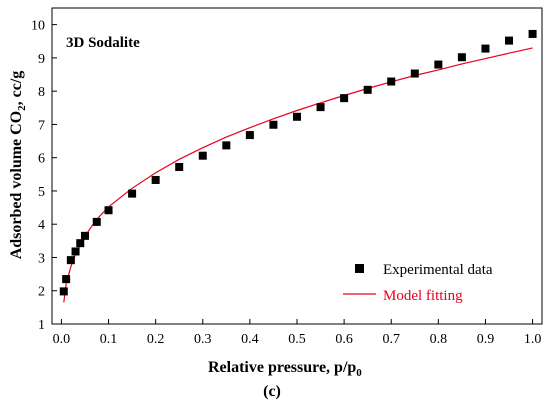 This screenshot has width=550, height=407. What do you see at coordinates (41, 192) in the screenshot?
I see `y-tick-label: 5` at bounding box center [41, 192].